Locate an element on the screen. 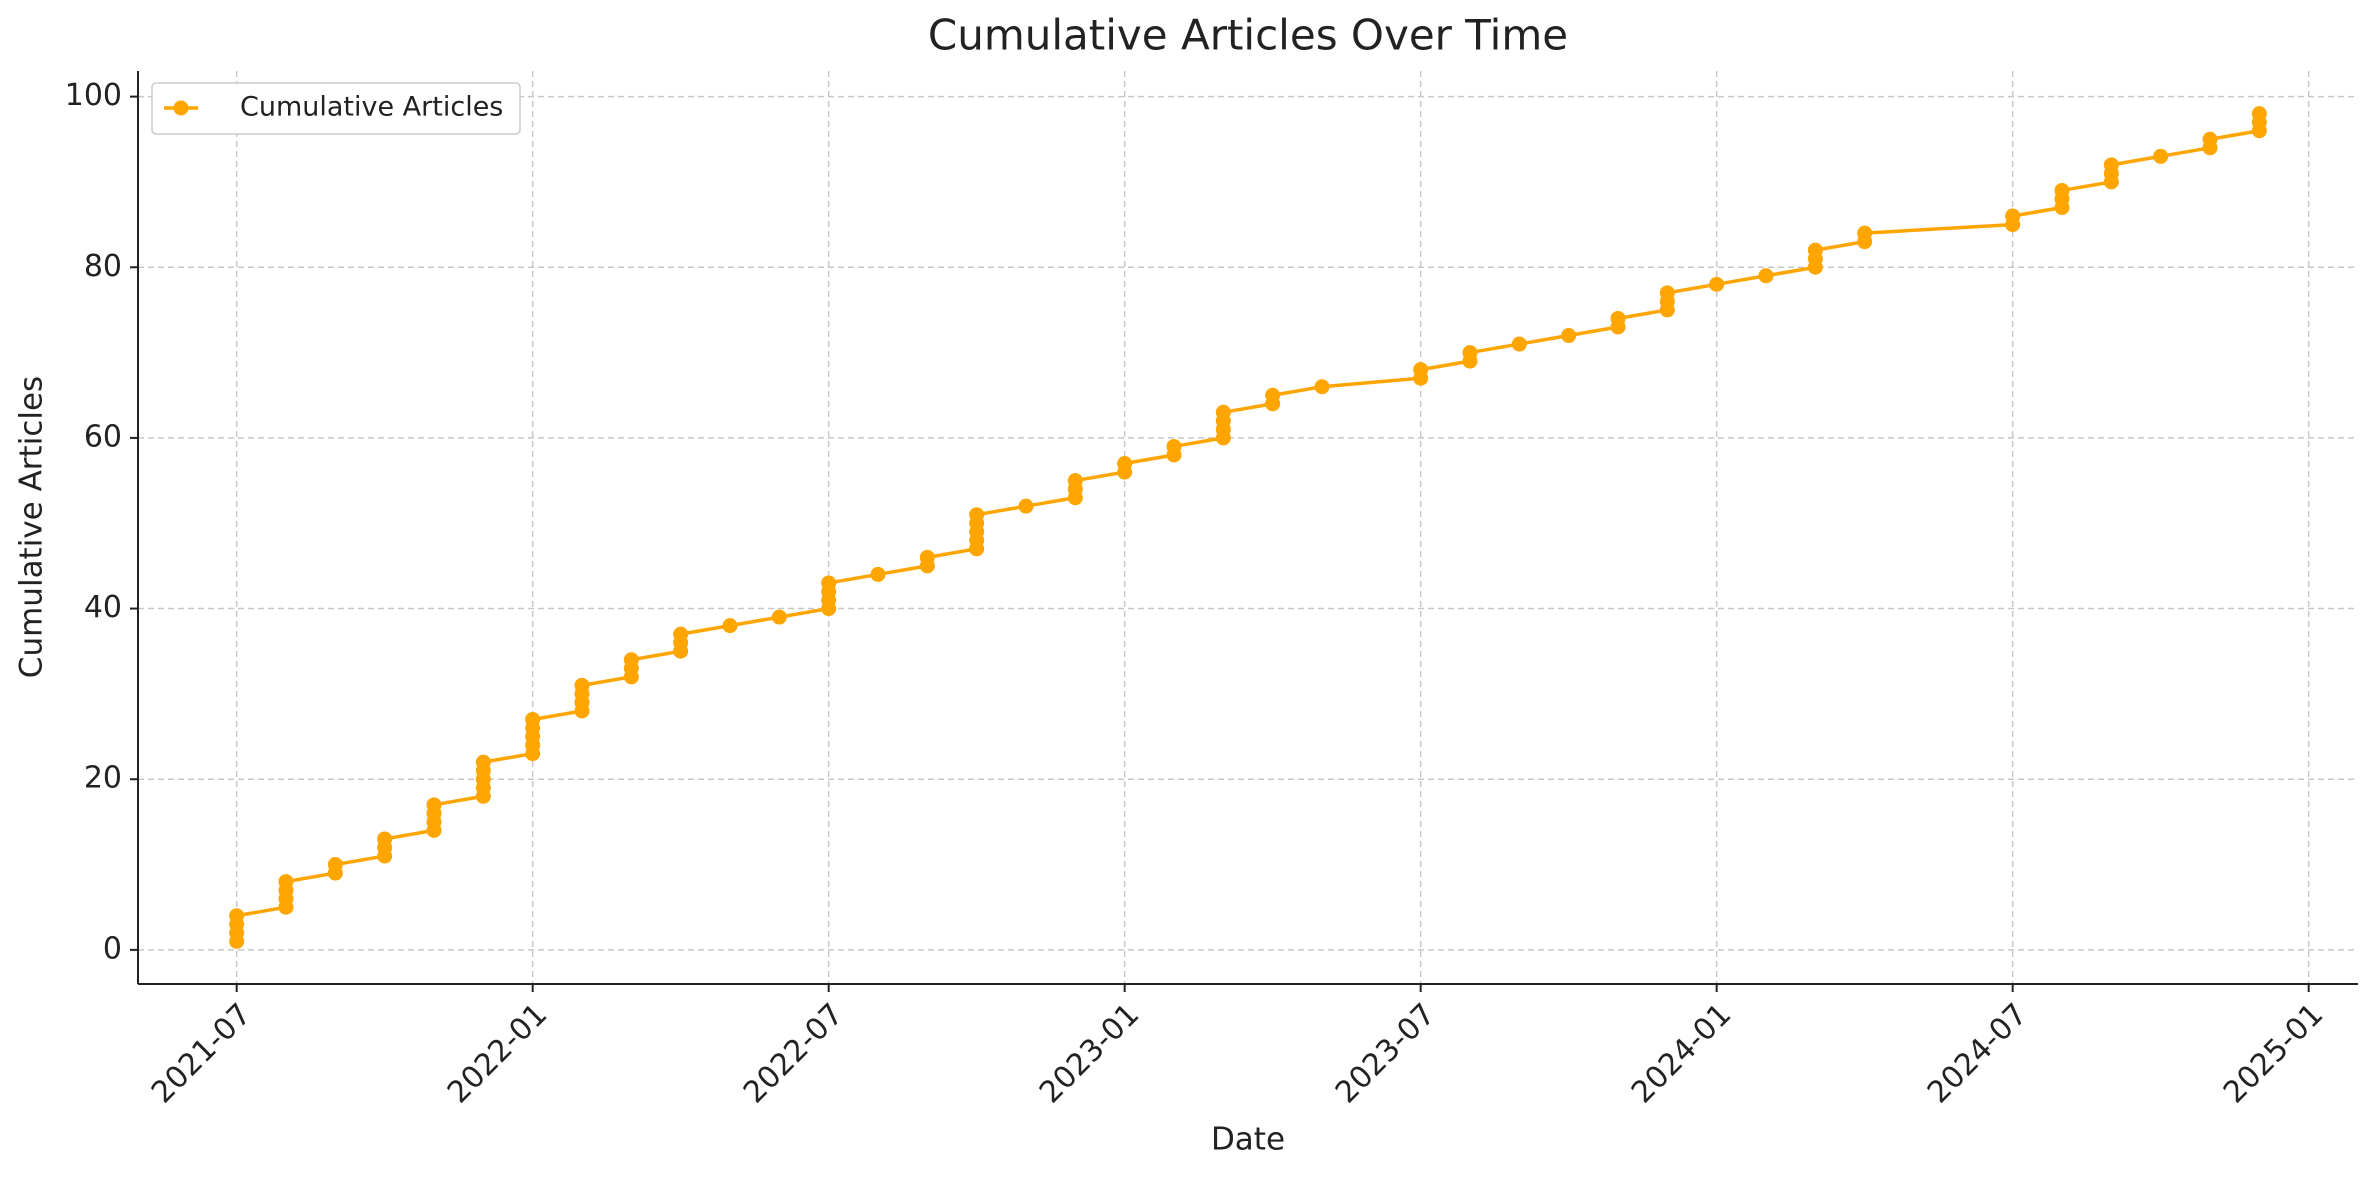 The width and height of the screenshot is (2378, 1180). x-tick-label: 2021-07 is located at coordinates (201, 1053).